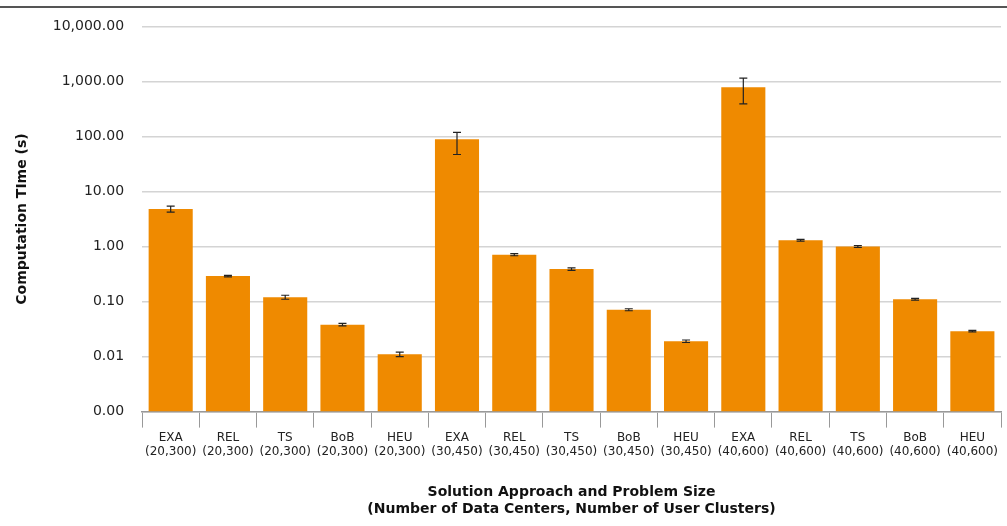  What do you see at coordinates (104, 190) in the screenshot?
I see `y-tick-label: 10.00` at bounding box center [104, 190].